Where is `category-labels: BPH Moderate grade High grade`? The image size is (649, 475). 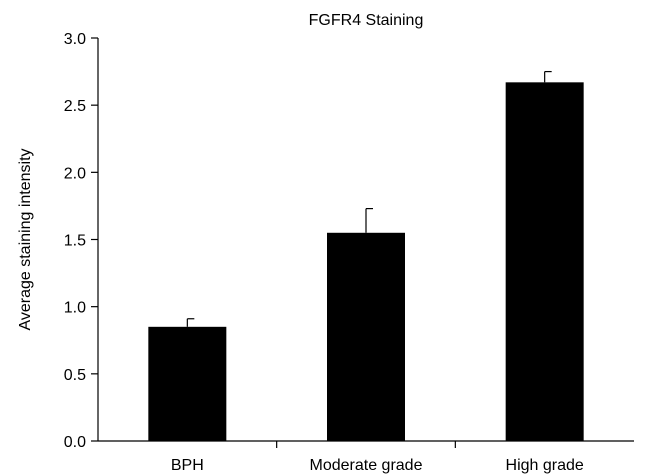 category-labels: BPH Moderate grade High grade is located at coordinates (377, 465).